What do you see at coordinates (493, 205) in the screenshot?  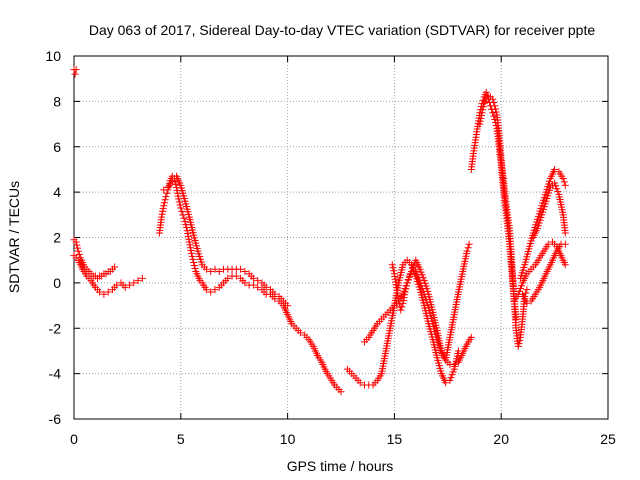 I see `series-arc9` at bounding box center [493, 205].